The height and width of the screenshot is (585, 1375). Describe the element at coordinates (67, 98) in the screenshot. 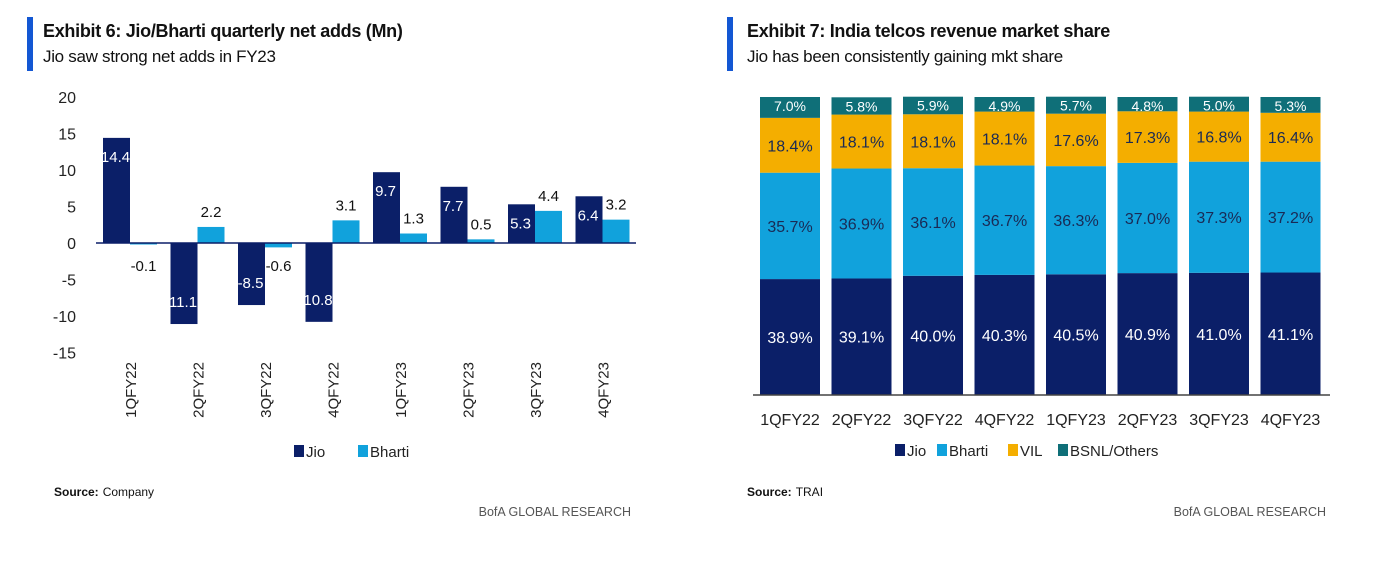

I see `y-tick-label: 20` at that location.